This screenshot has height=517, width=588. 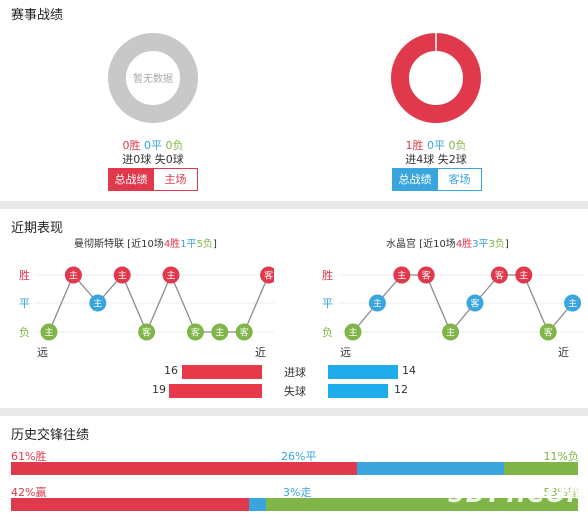 I want to click on home-win: 0胜, so click(x=131, y=145).